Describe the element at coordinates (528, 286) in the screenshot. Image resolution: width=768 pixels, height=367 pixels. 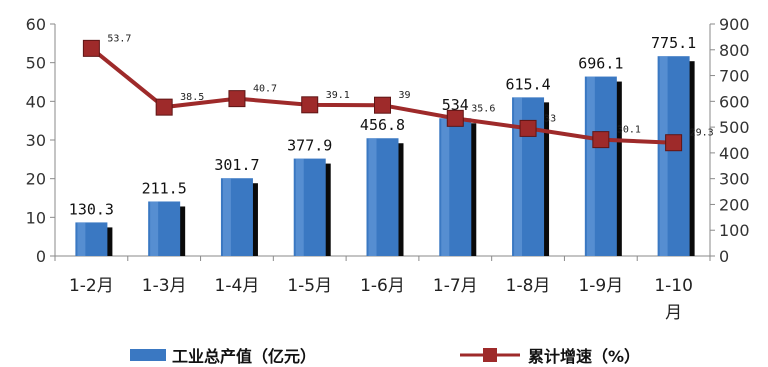
I see `category-label: 1-8月` at that location.